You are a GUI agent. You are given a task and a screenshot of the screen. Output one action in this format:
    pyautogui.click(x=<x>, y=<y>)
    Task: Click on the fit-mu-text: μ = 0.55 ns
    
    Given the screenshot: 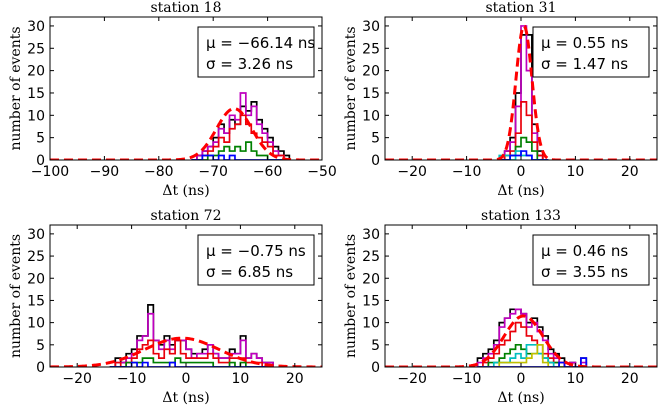 What is the action you would take?
    pyautogui.click(x=584, y=43)
    